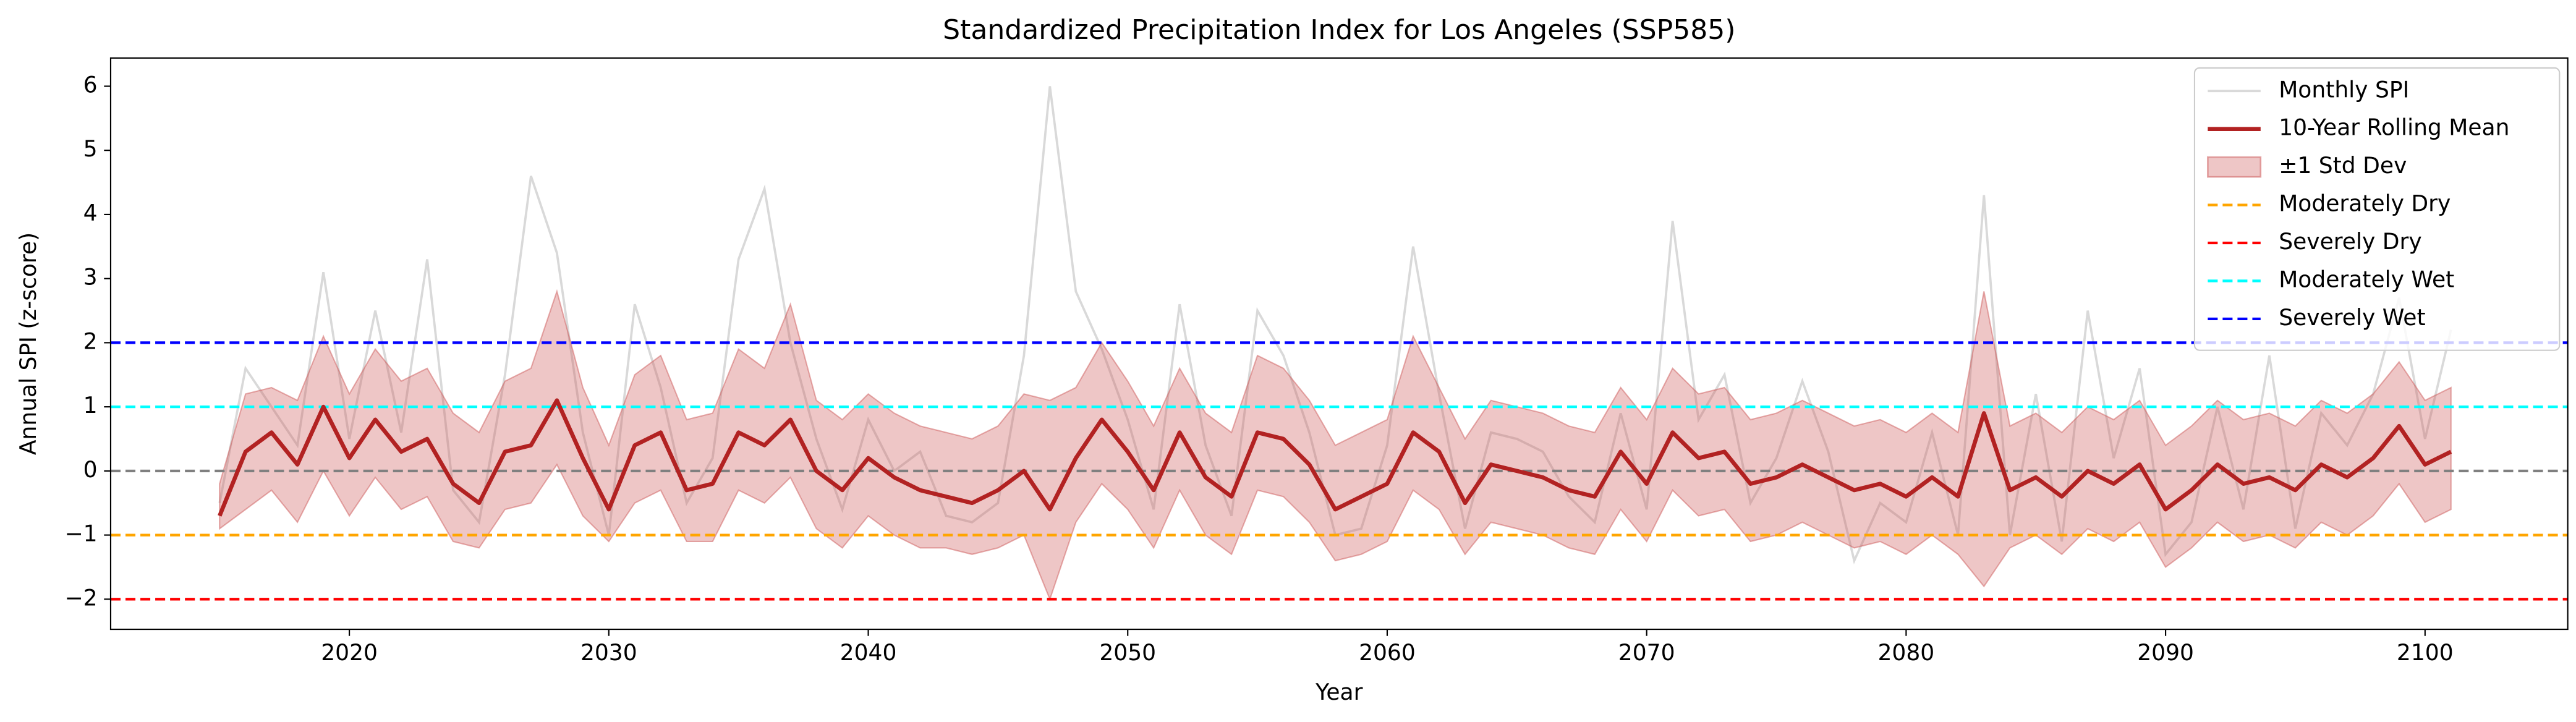 The height and width of the screenshot is (722, 2576). What do you see at coordinates (90, 213) in the screenshot?
I see `y-tick-label: 4` at bounding box center [90, 213].